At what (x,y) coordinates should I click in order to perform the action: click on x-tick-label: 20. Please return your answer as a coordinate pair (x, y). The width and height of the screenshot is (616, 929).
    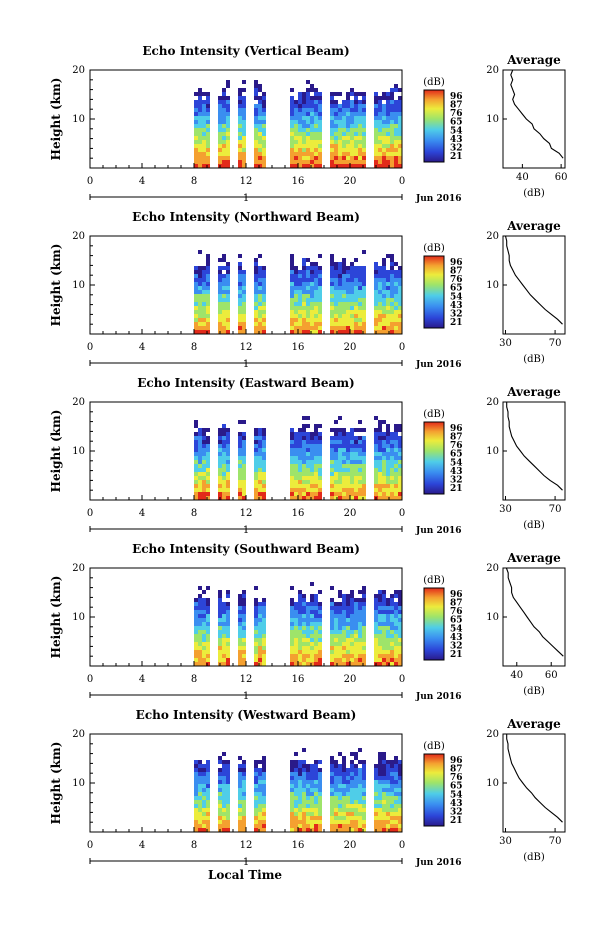
    Looking at the image, I should click on (350, 347).